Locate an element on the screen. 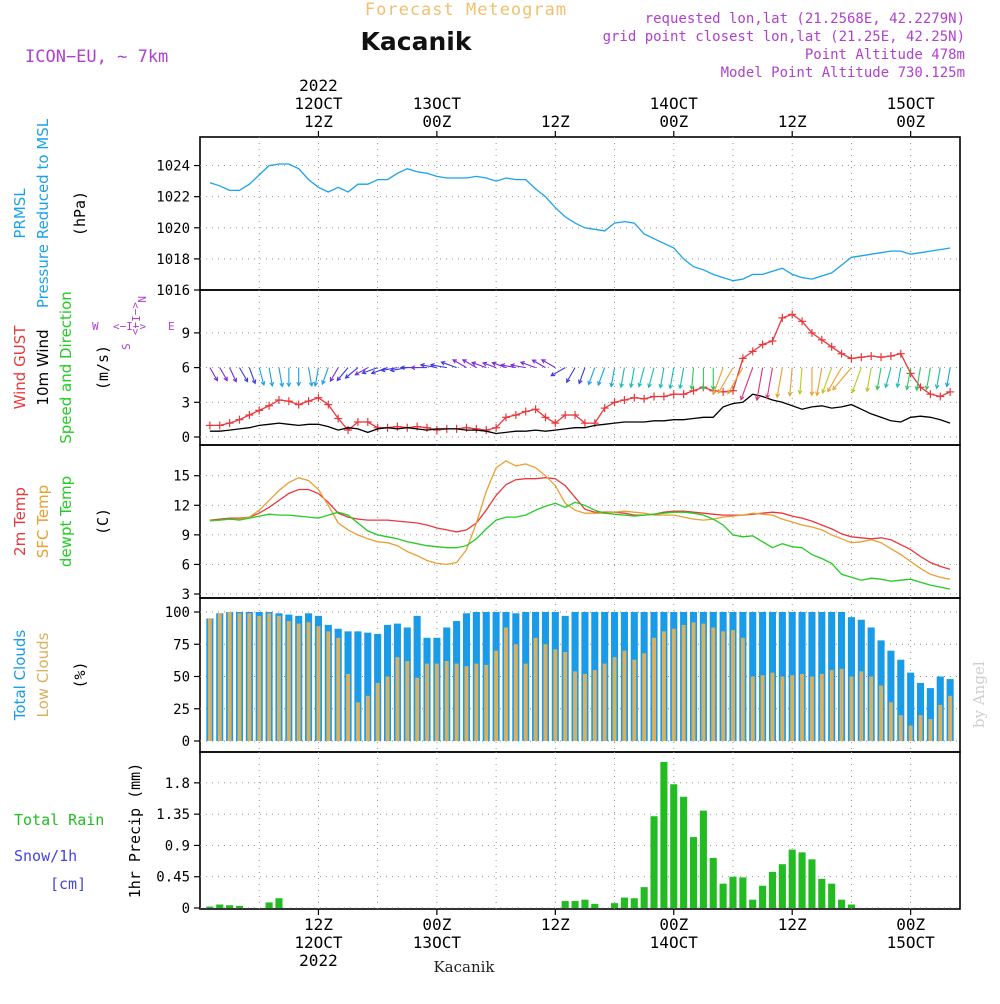  panel-clouds: 0 25 50 75 100 Total Clouds Low Clouds (%) is located at coordinates (486, 675).